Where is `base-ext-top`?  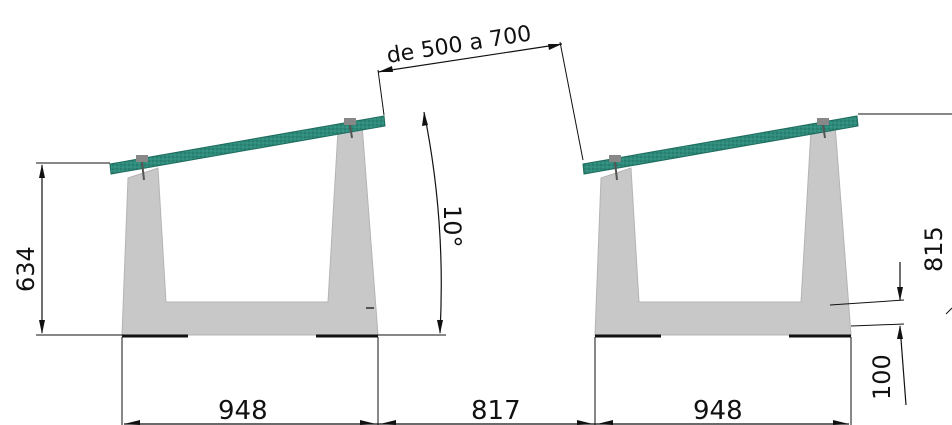 base-ext-top is located at coordinates (867, 302).